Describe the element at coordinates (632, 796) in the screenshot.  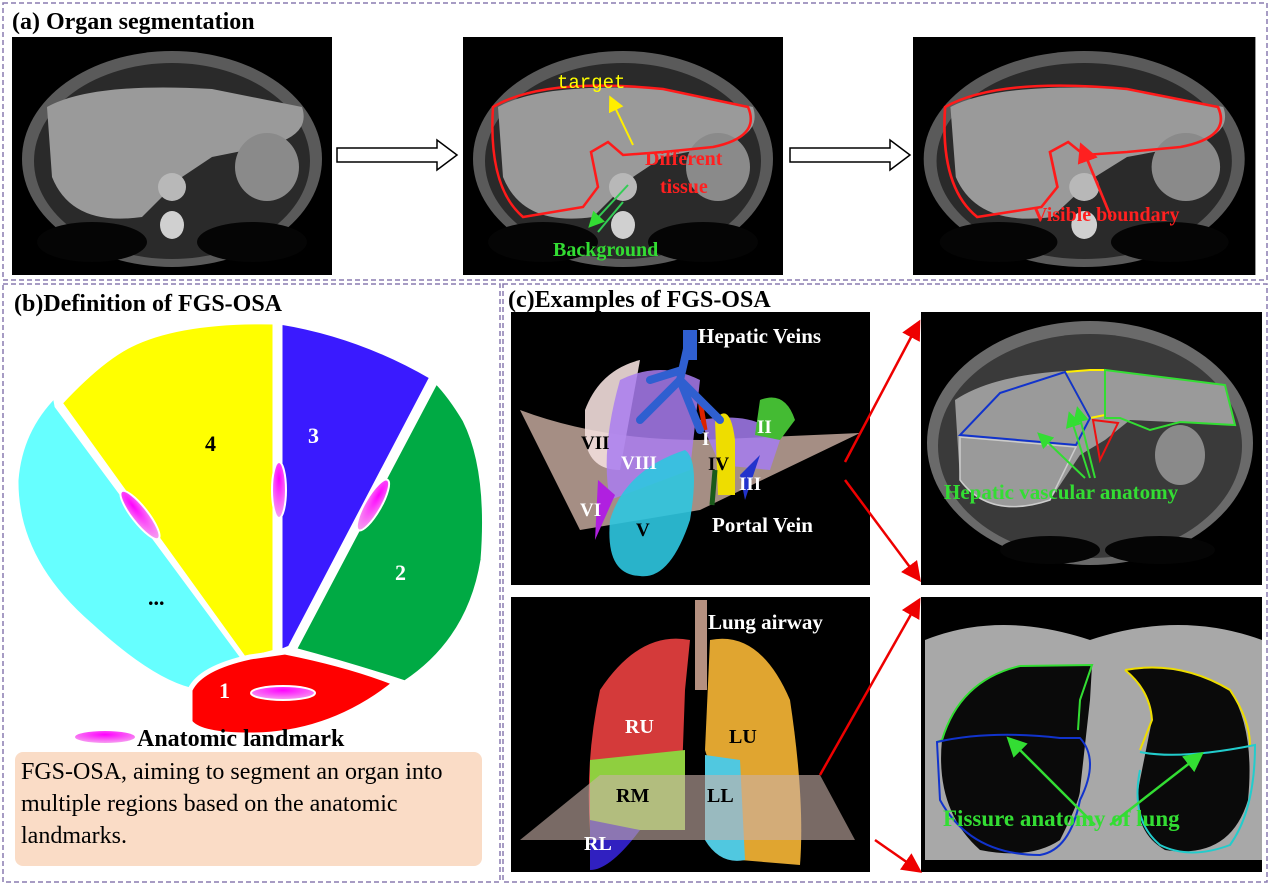
I see `lobe-RM: RM` at that location.